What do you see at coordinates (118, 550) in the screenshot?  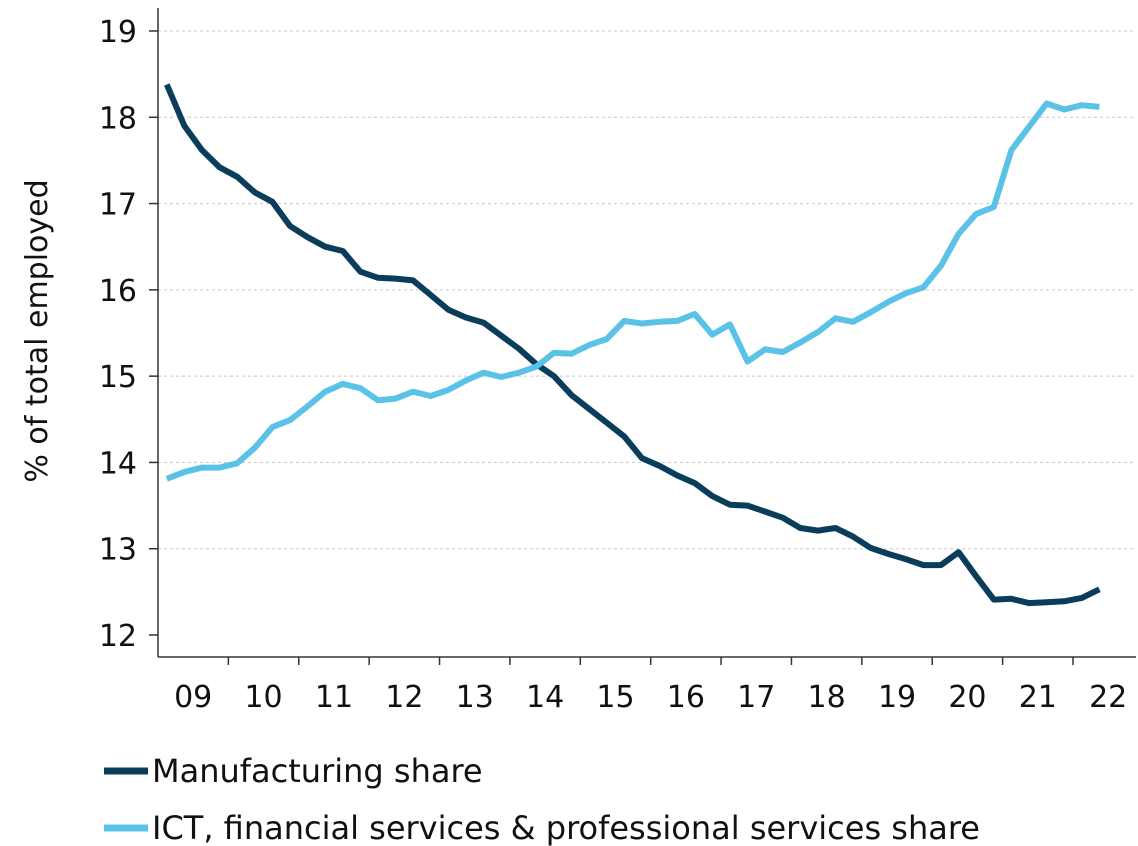 I see `y-tick-label: 13` at bounding box center [118, 550].